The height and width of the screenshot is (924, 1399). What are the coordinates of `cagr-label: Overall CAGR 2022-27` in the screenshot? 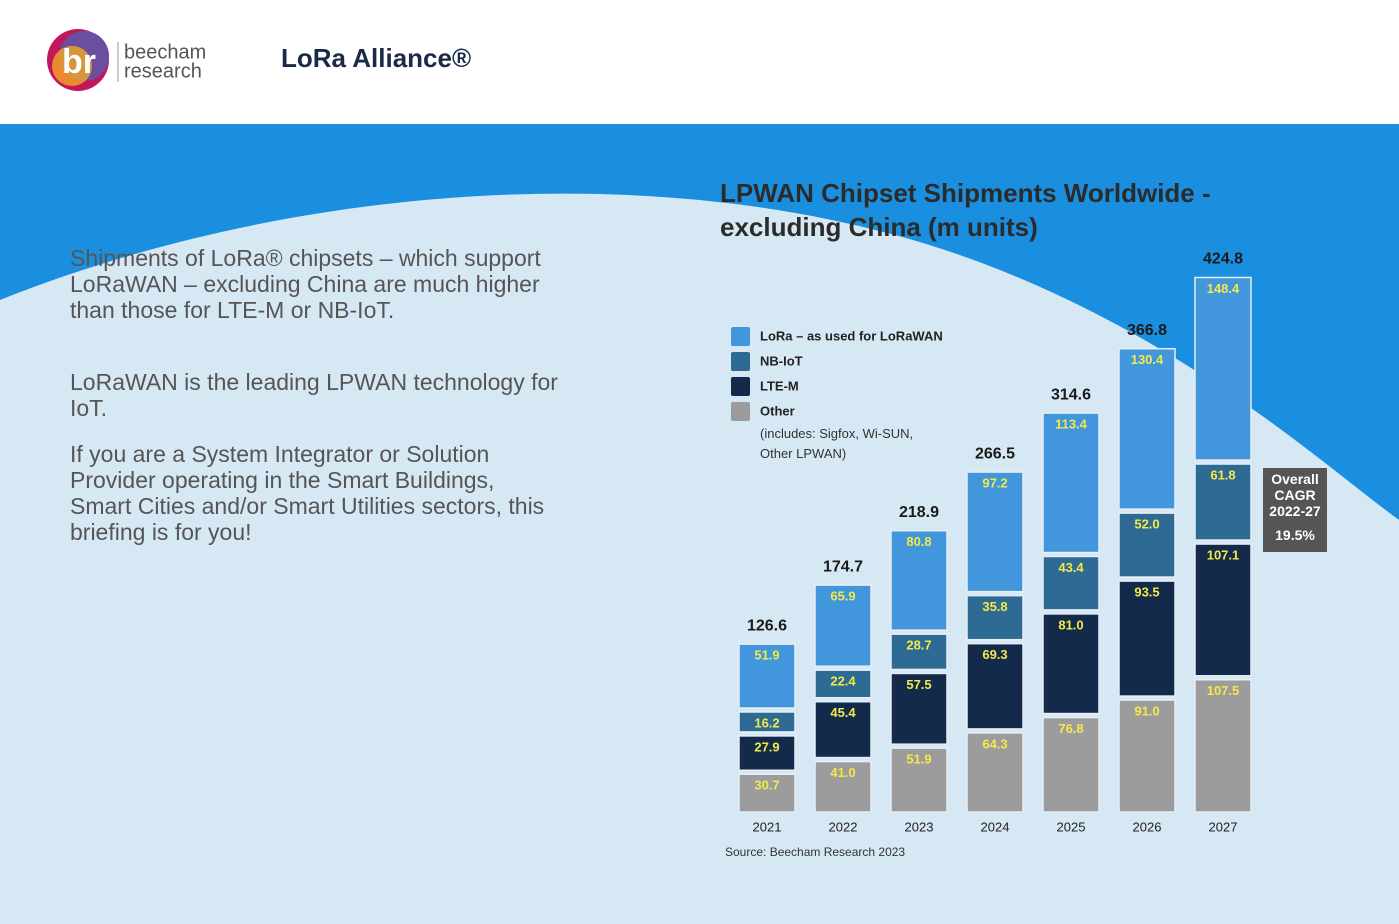 It's located at (1295, 495).